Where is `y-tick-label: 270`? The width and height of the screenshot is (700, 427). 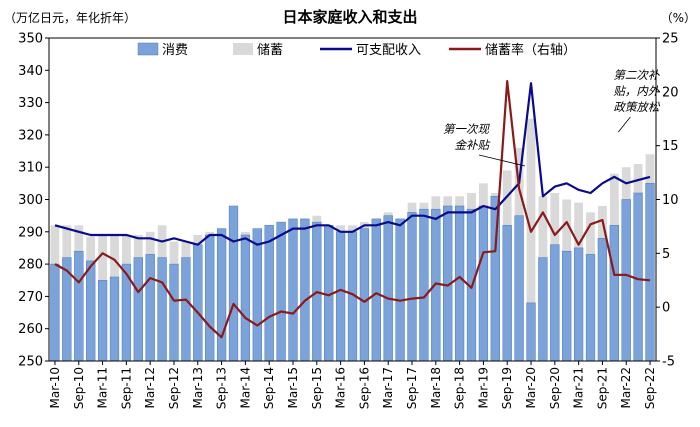
y-tick-label: 270 is located at coordinates (30, 297).